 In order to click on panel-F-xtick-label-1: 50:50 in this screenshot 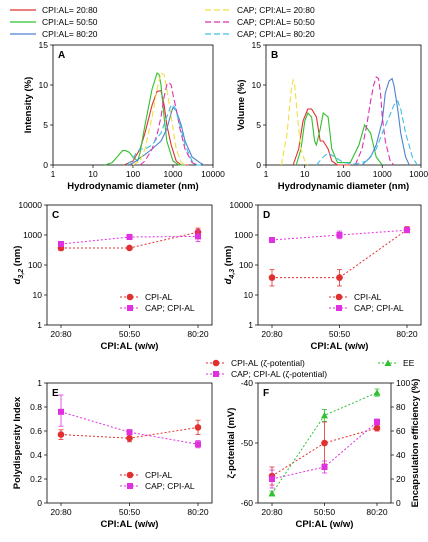, I will do `click(325, 512)`.